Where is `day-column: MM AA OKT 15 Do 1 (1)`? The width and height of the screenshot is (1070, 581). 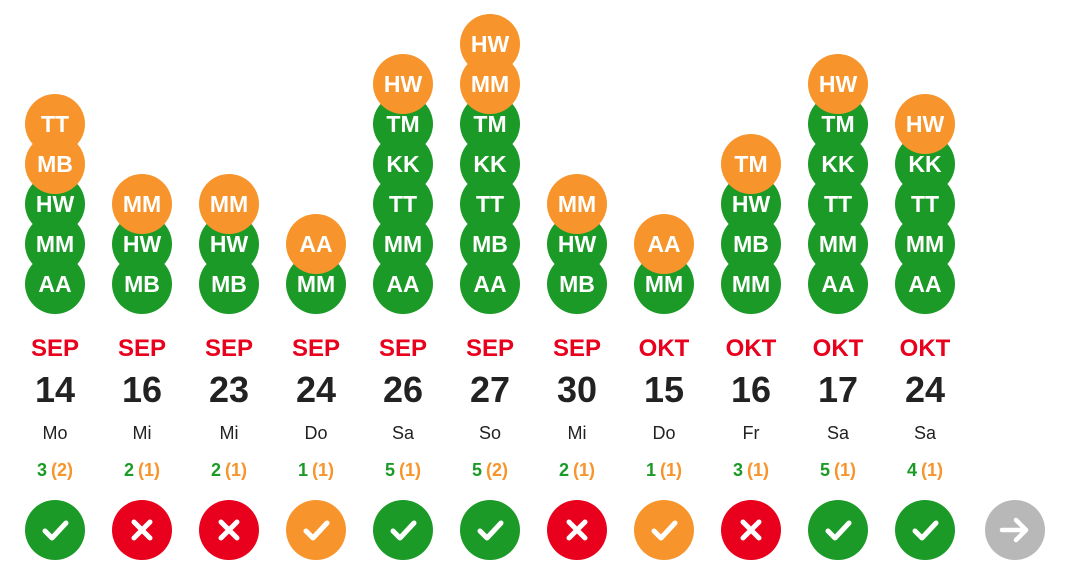 day-column: MM AA OKT 15 Do 1 (1) is located at coordinates (664, 290).